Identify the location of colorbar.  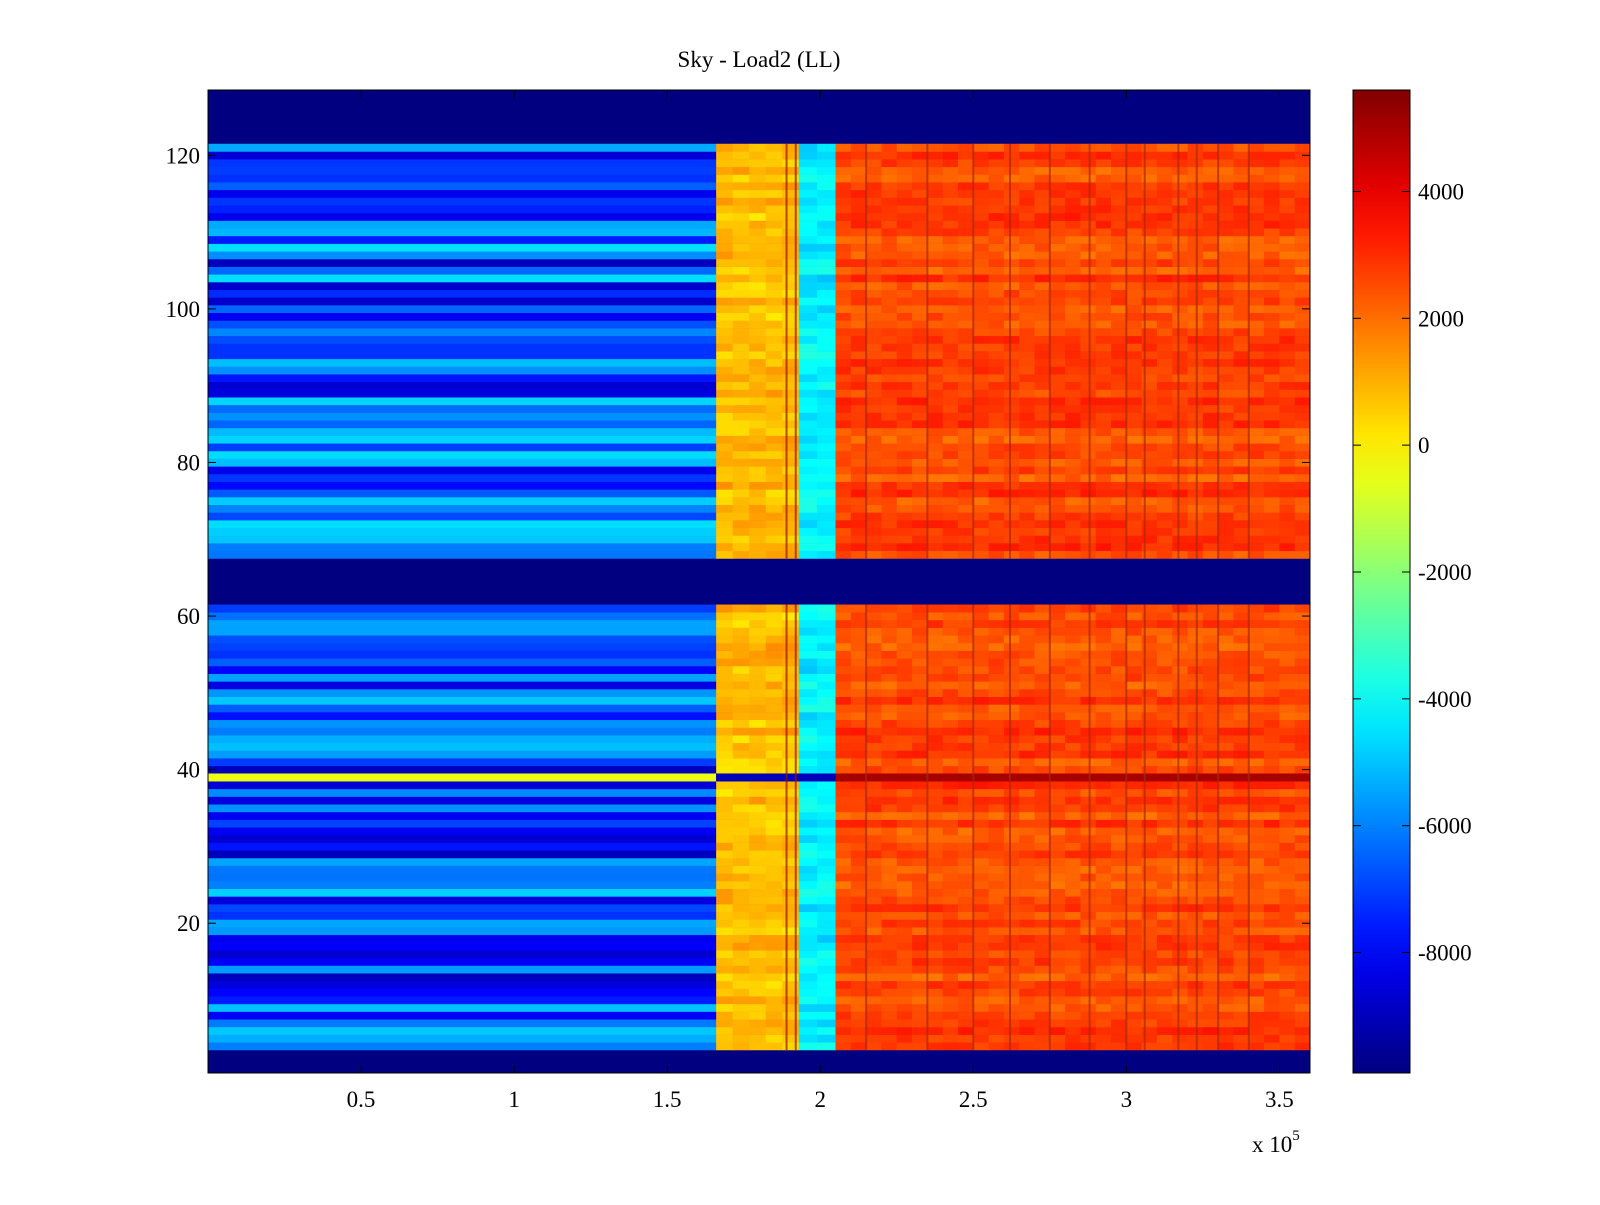
(1381, 581).